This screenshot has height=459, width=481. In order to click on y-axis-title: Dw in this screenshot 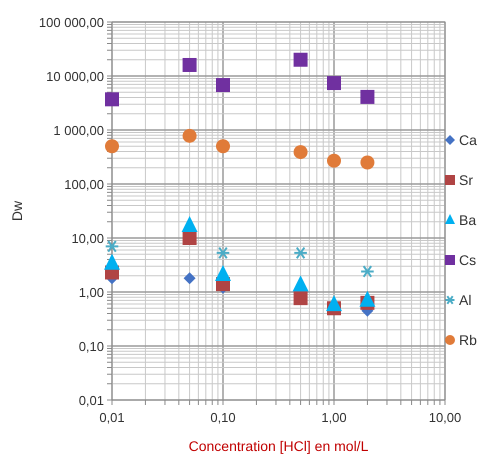, I will do `click(17, 211)`.